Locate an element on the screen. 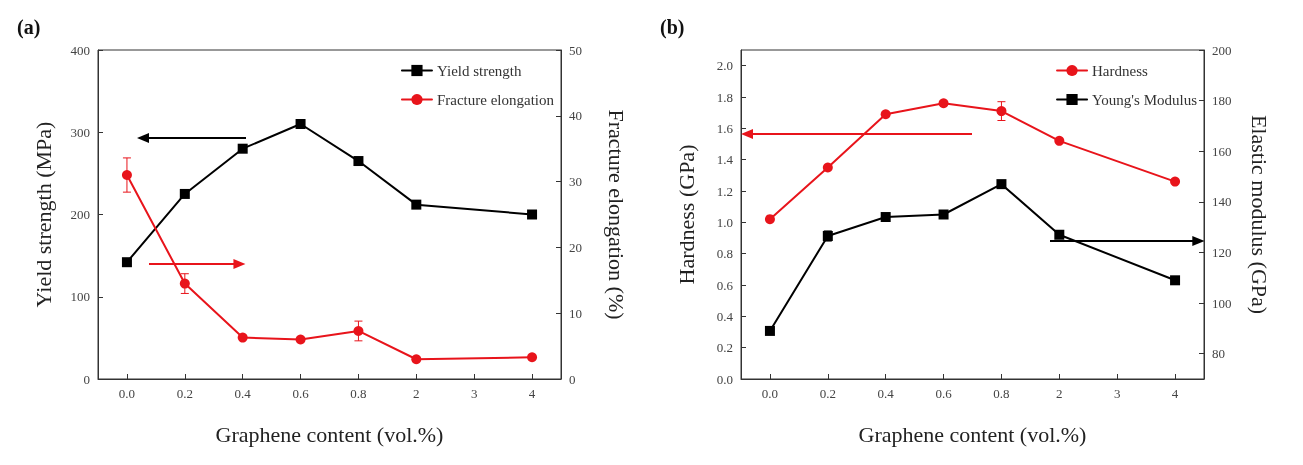  y-axis-title: Hardness (GPa) is located at coordinates (686, 214).